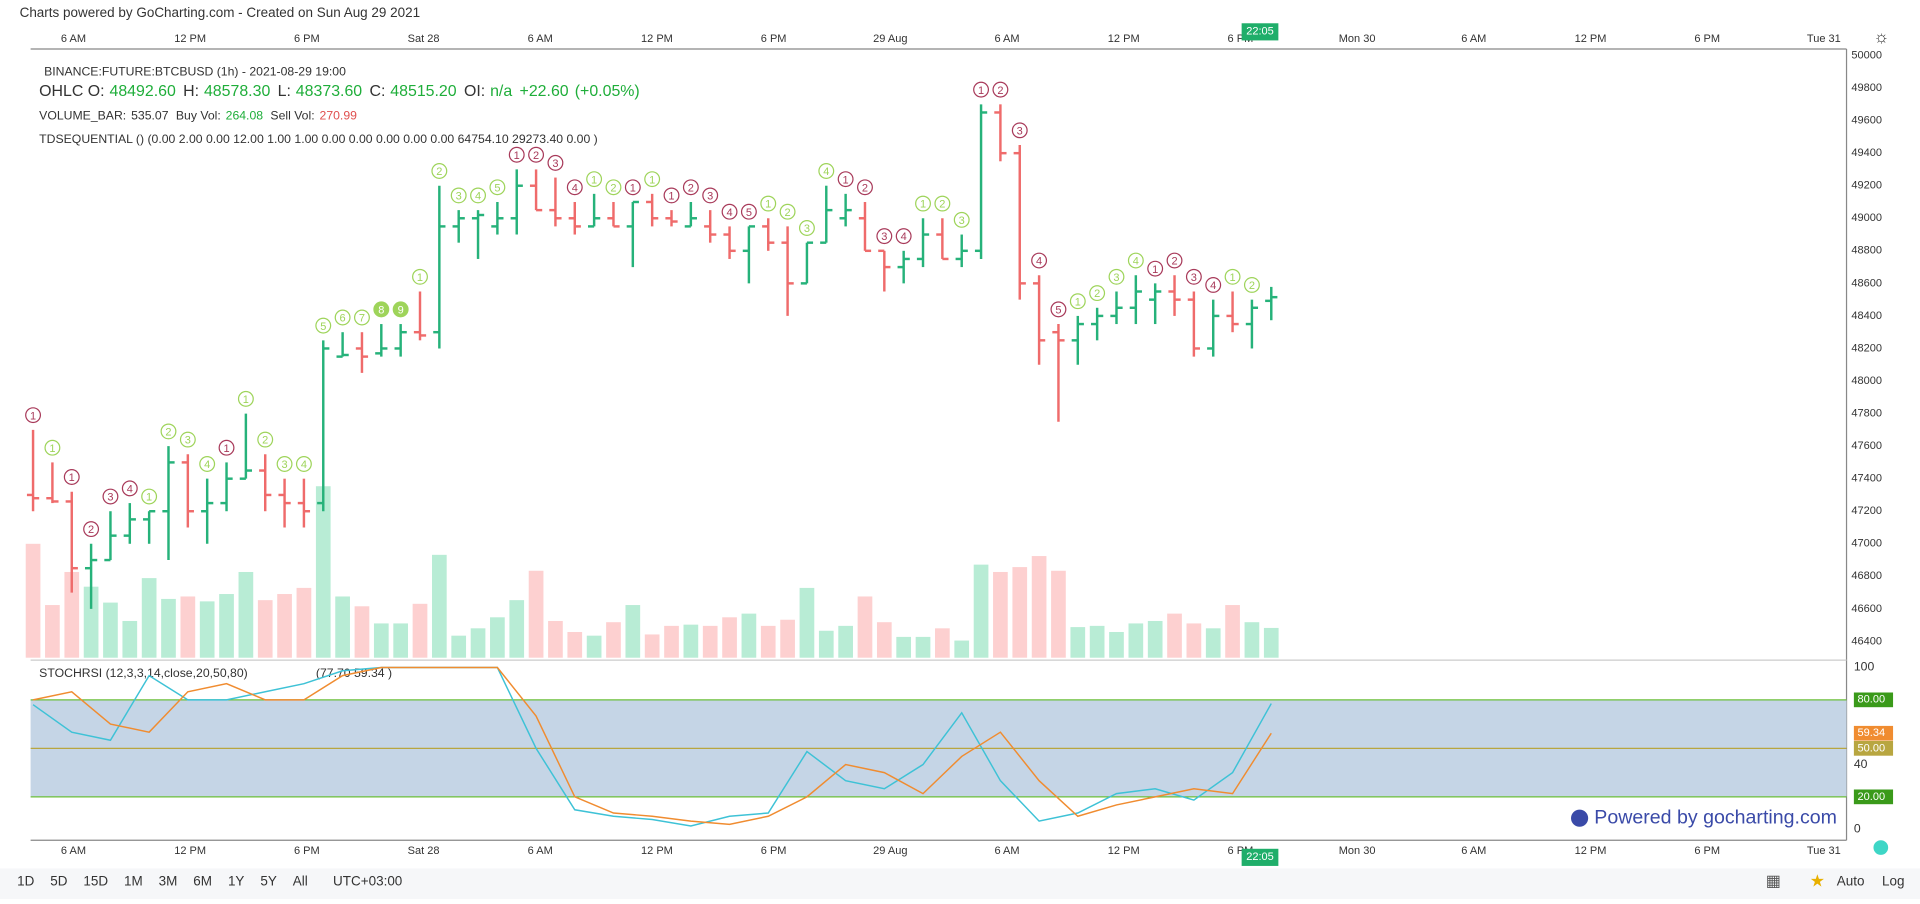  What do you see at coordinates (236, 880) in the screenshot?
I see `range-button: 1Y` at bounding box center [236, 880].